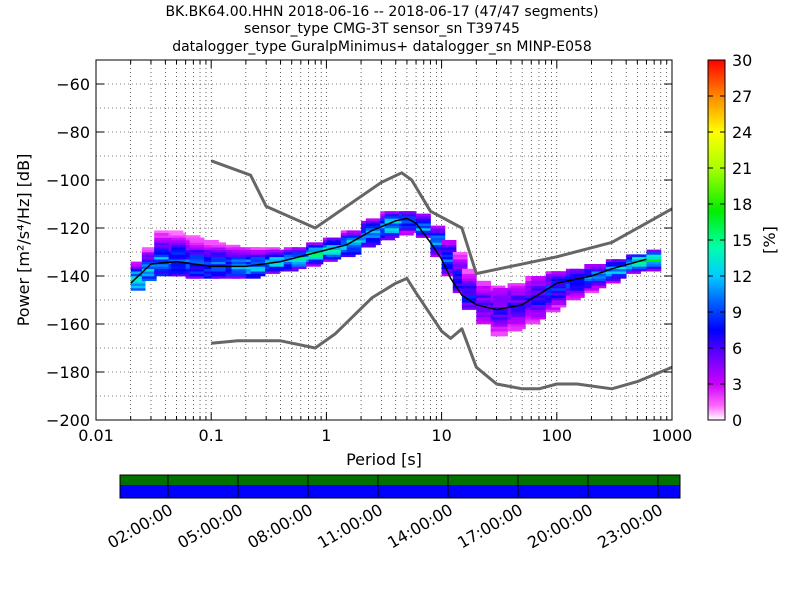  Describe the element at coordinates (441, 333) in the screenshot. I see `noise-model-low-line` at that location.